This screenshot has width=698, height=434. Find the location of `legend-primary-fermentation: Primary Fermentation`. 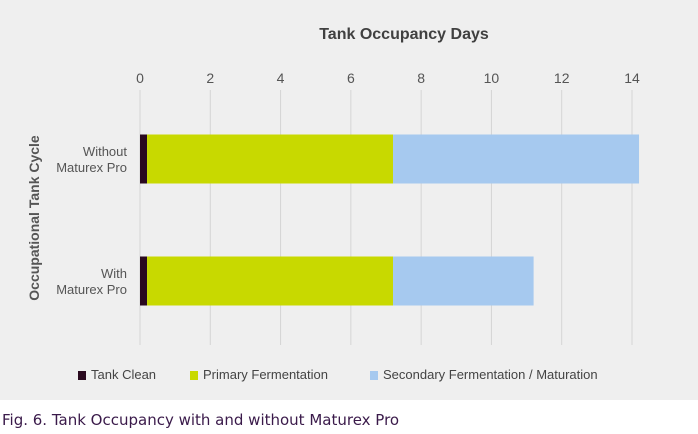

legend-primary-fermentation: Primary Fermentation is located at coordinates (259, 374).